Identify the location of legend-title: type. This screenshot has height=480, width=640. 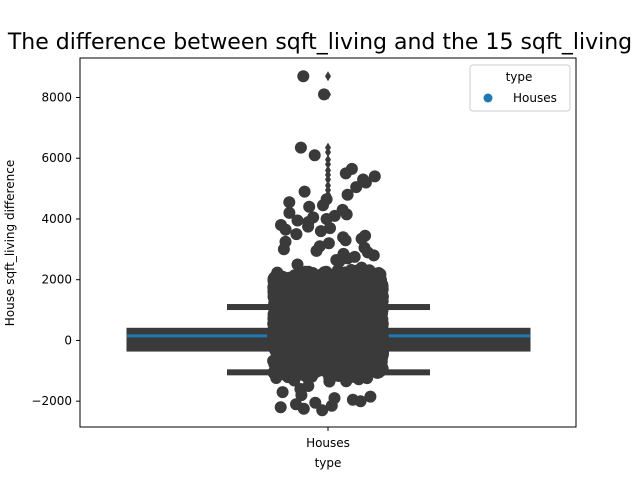
(519, 77).